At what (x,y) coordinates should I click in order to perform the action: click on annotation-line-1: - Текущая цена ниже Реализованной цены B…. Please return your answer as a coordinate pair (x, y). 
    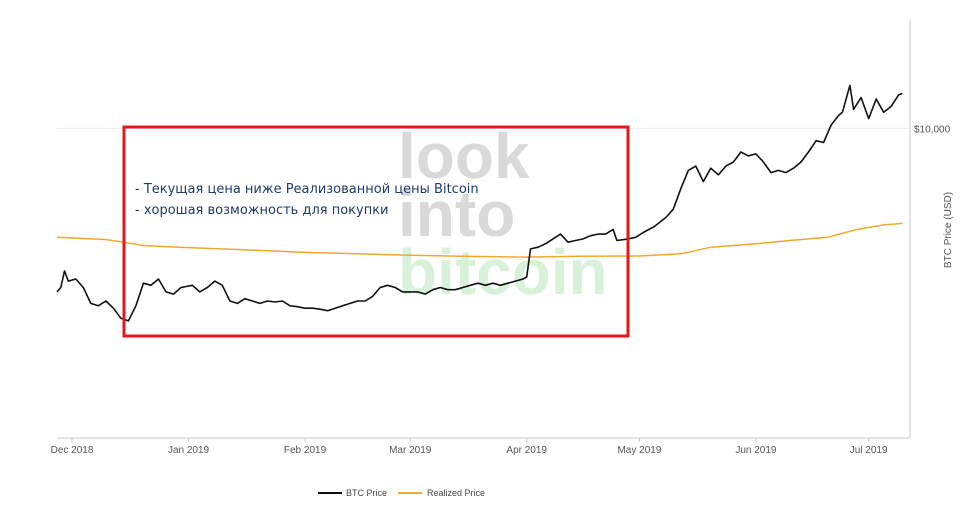
    Looking at the image, I should click on (307, 189).